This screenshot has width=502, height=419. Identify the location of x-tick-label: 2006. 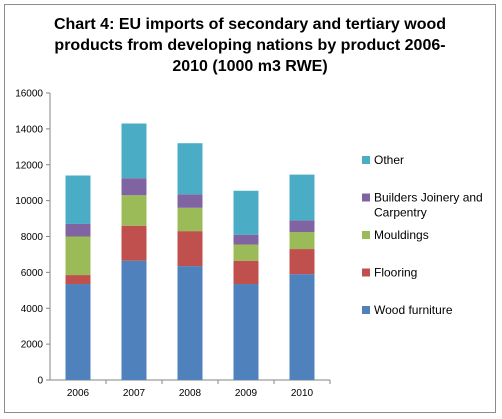
(78, 393).